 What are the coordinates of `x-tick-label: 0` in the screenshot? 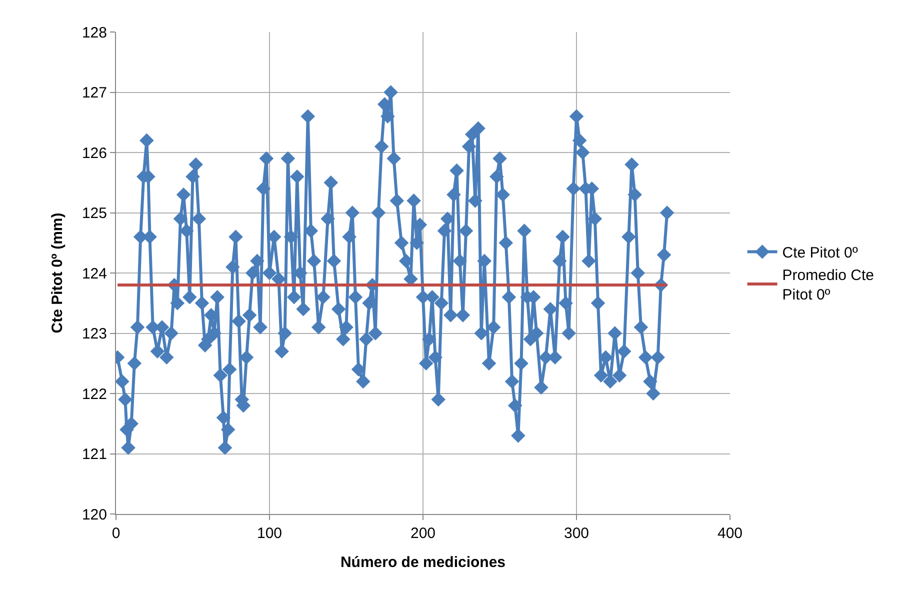 It's located at (116, 533).